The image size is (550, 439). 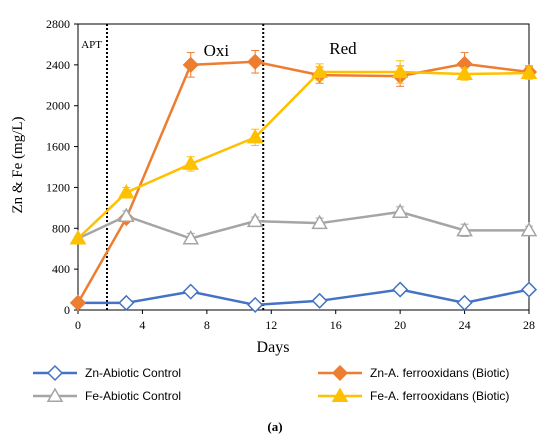 I want to click on phase-annotation-oxi: Oxi, so click(x=217, y=50).